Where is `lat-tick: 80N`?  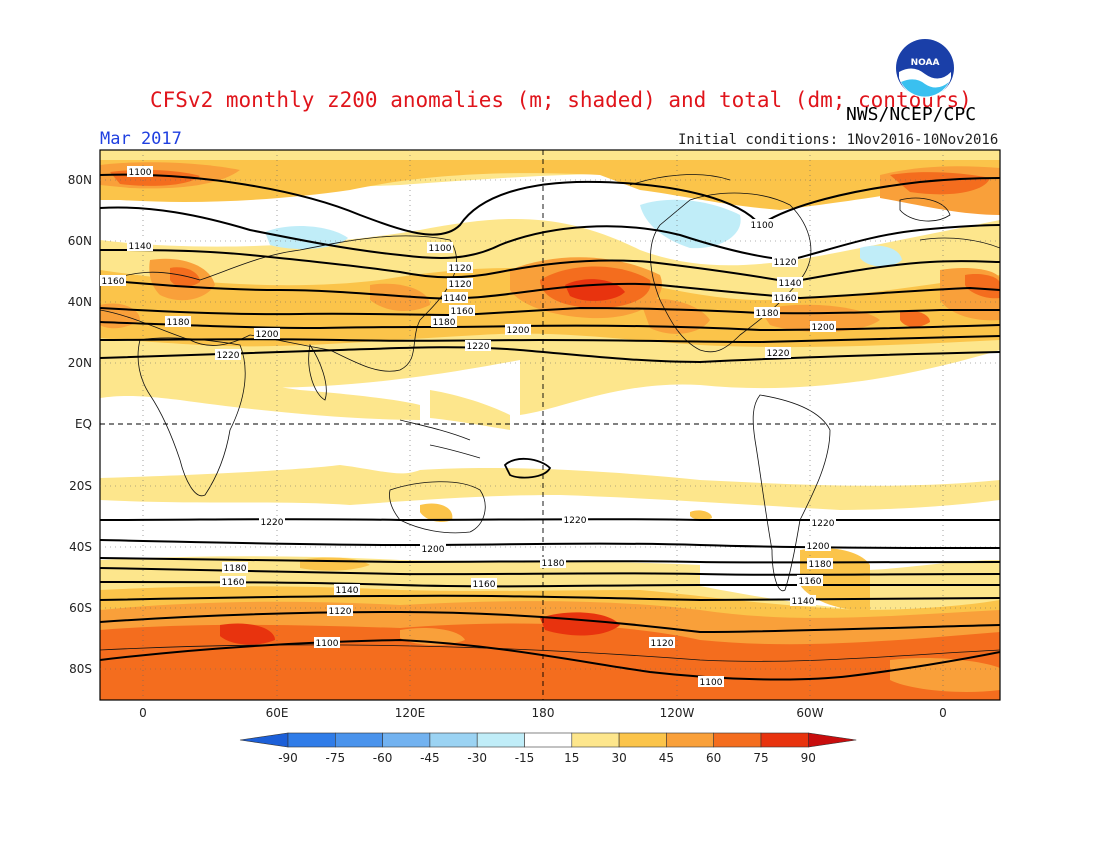 lat-tick: 80N is located at coordinates (80, 180).